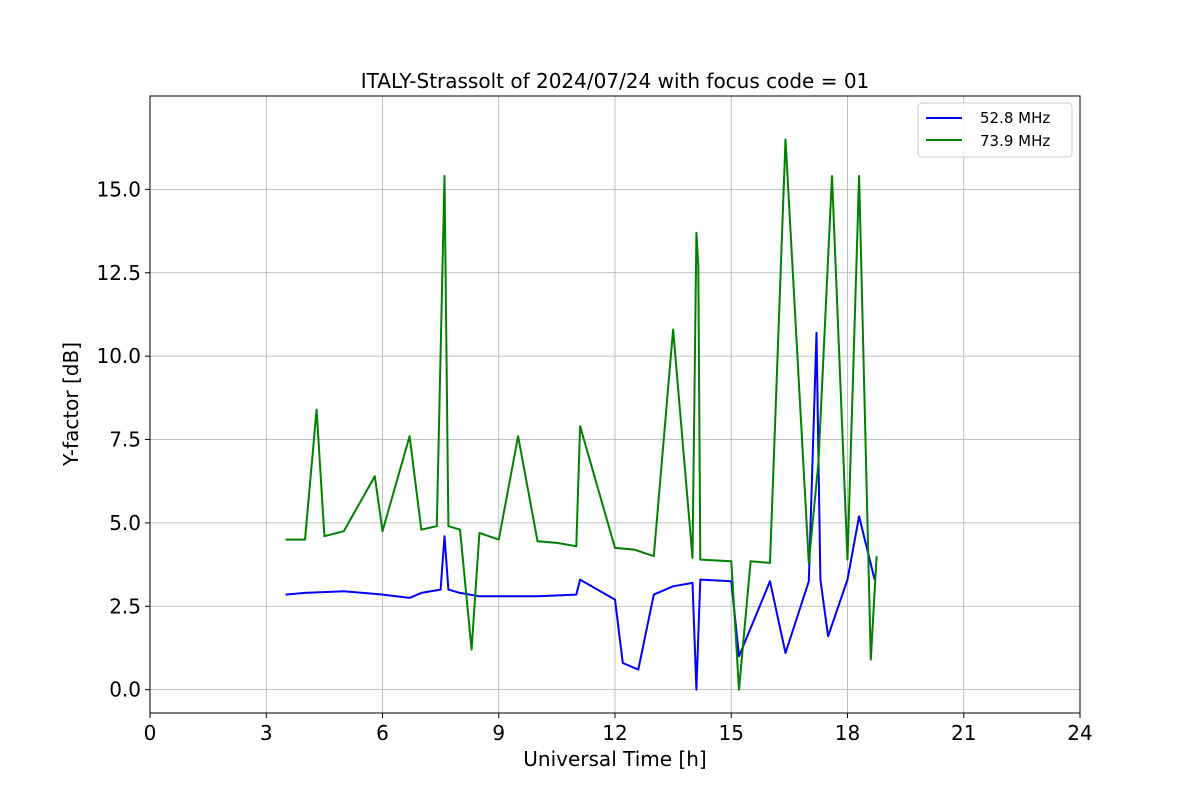 Image resolution: width=1200 pixels, height=804 pixels. I want to click on y-tick-label: 12.5, so click(118, 273).